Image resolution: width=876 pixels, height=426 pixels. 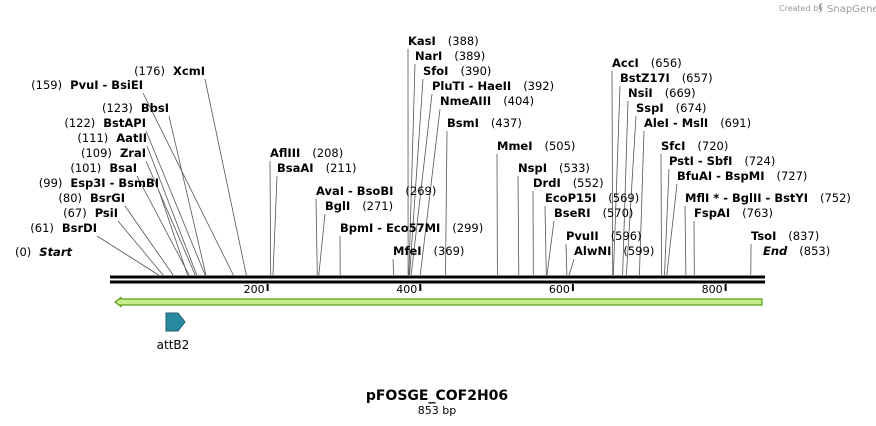 I want to click on site-name: PvuI - BsiEI, so click(x=106, y=85).